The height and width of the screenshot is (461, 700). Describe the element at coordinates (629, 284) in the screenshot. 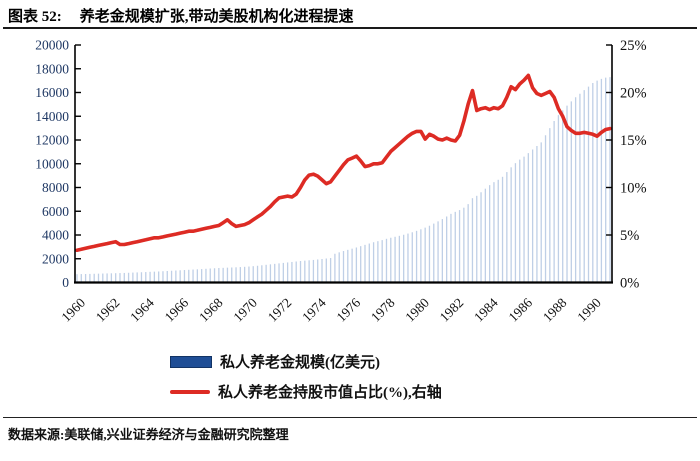

I see `right-axis-tick-label: 0%` at that location.